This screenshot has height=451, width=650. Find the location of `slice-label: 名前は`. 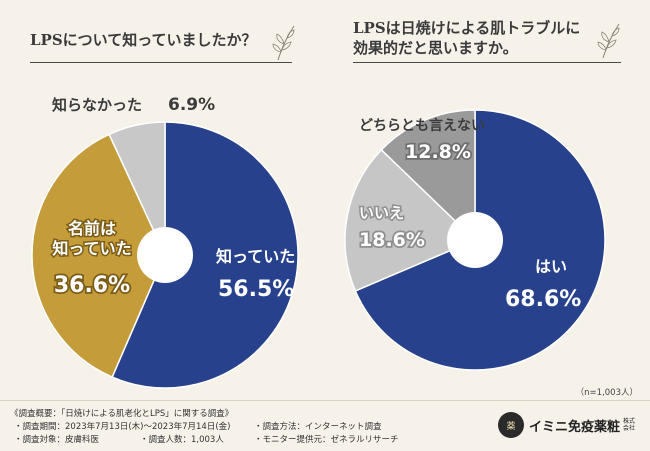

slice-label: 名前は is located at coordinates (92, 228).